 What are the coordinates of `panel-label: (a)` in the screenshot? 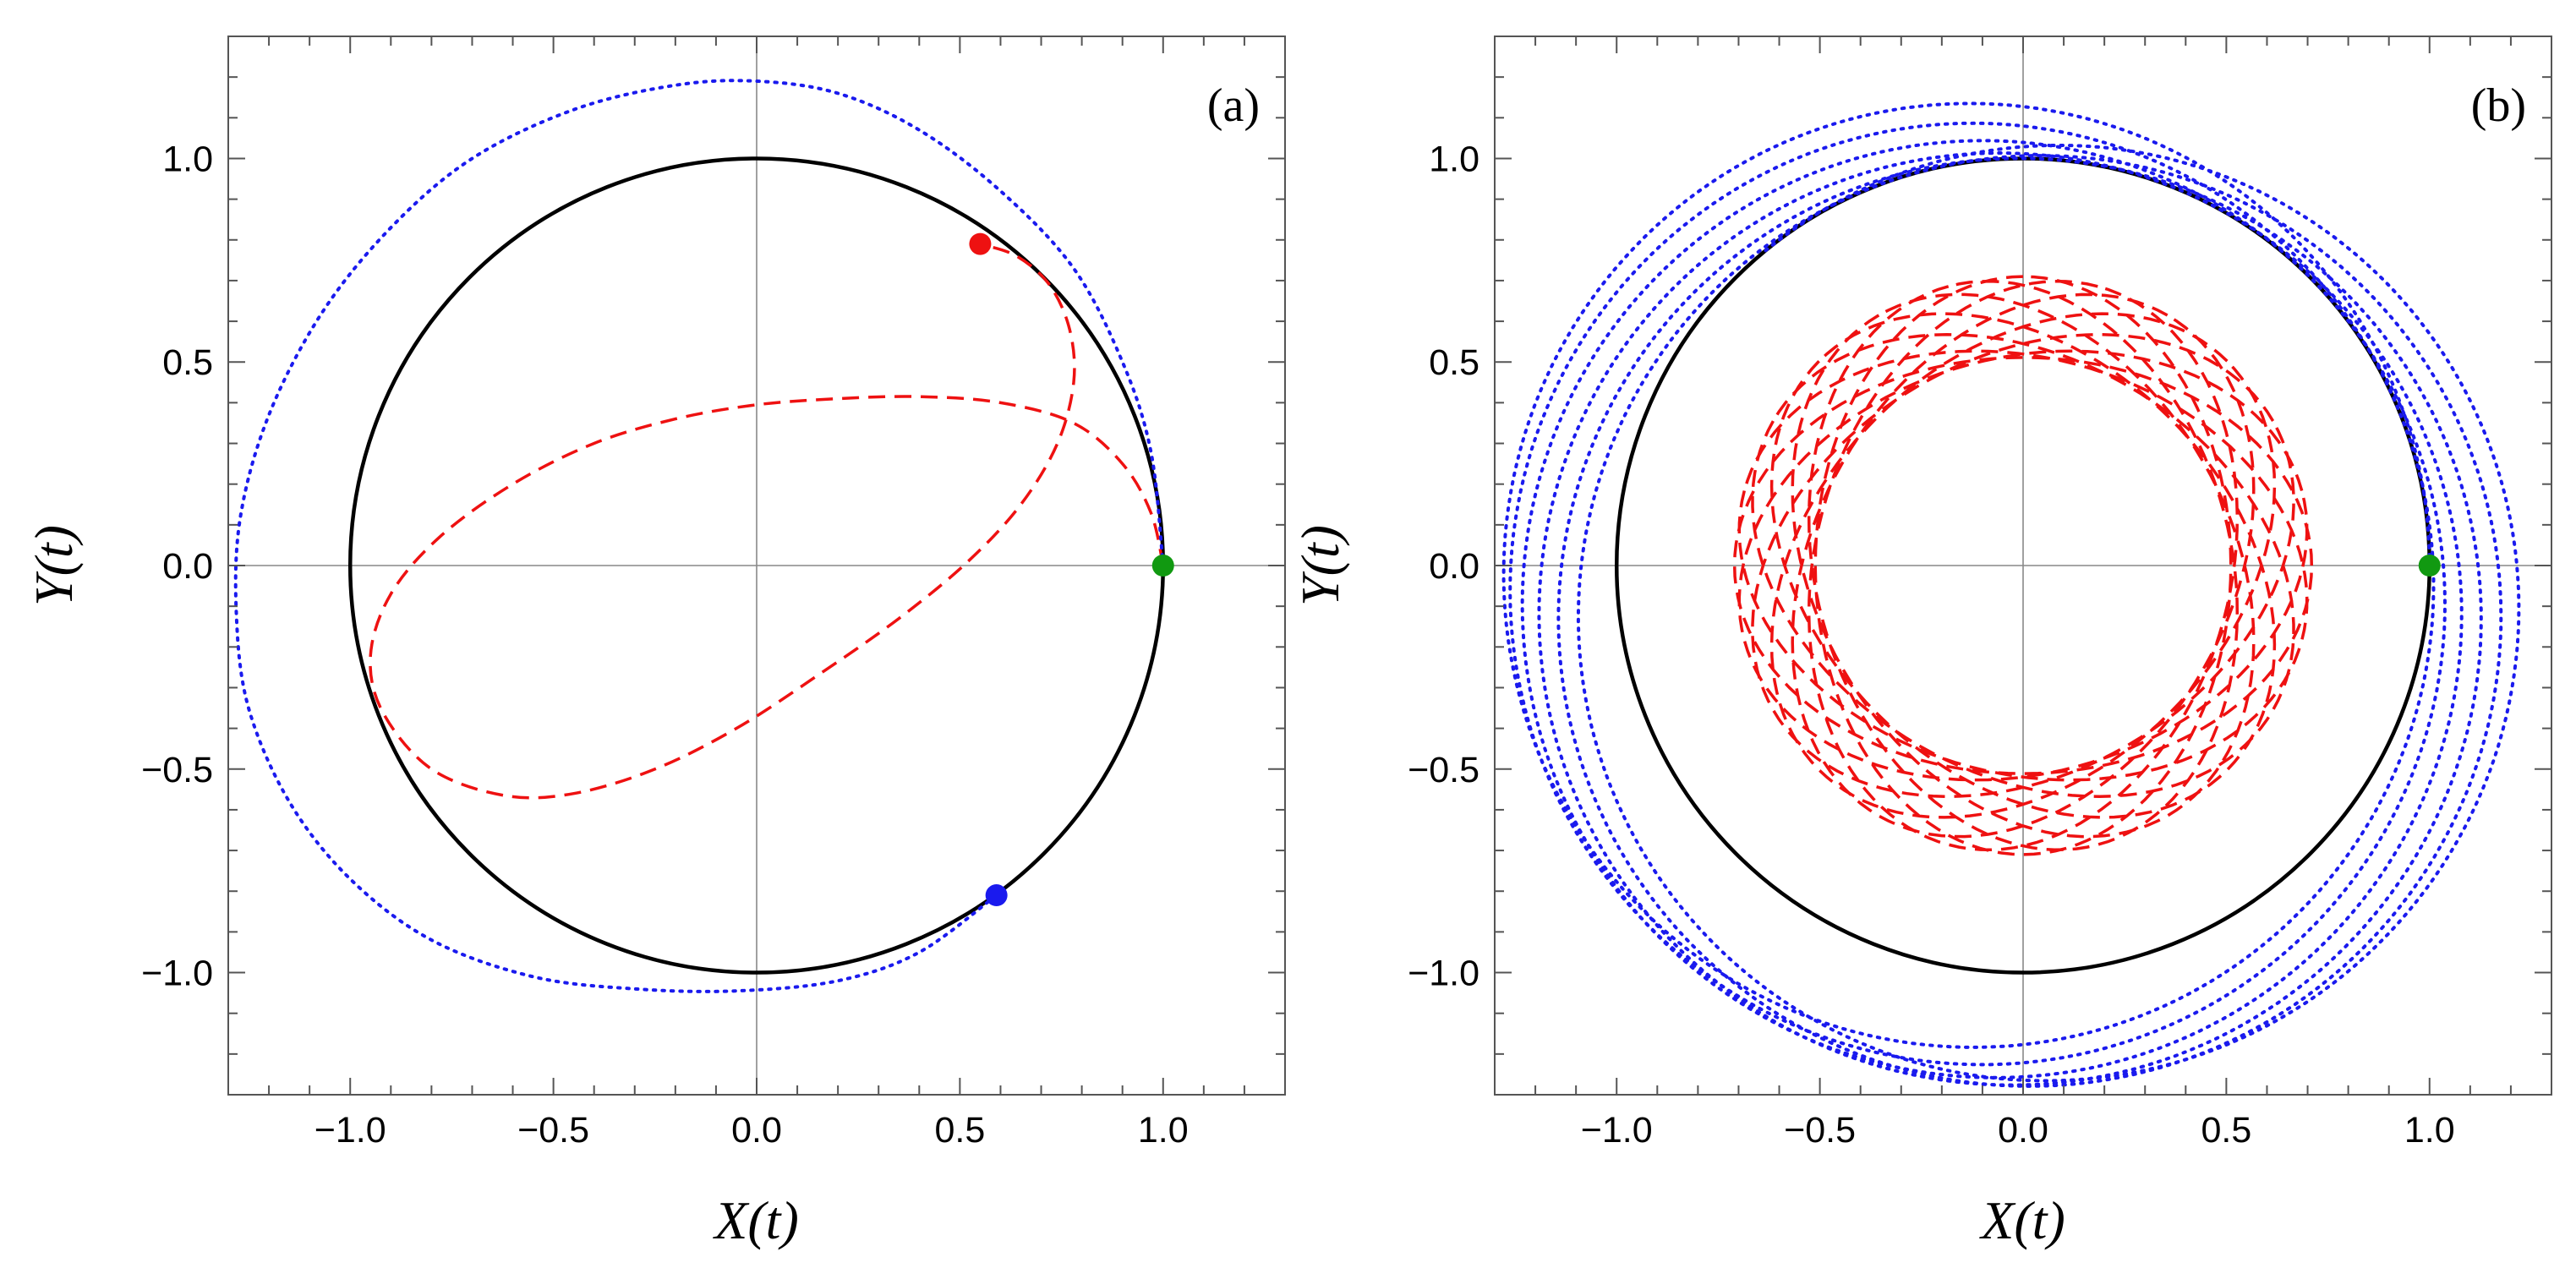 It's located at (1233, 105).